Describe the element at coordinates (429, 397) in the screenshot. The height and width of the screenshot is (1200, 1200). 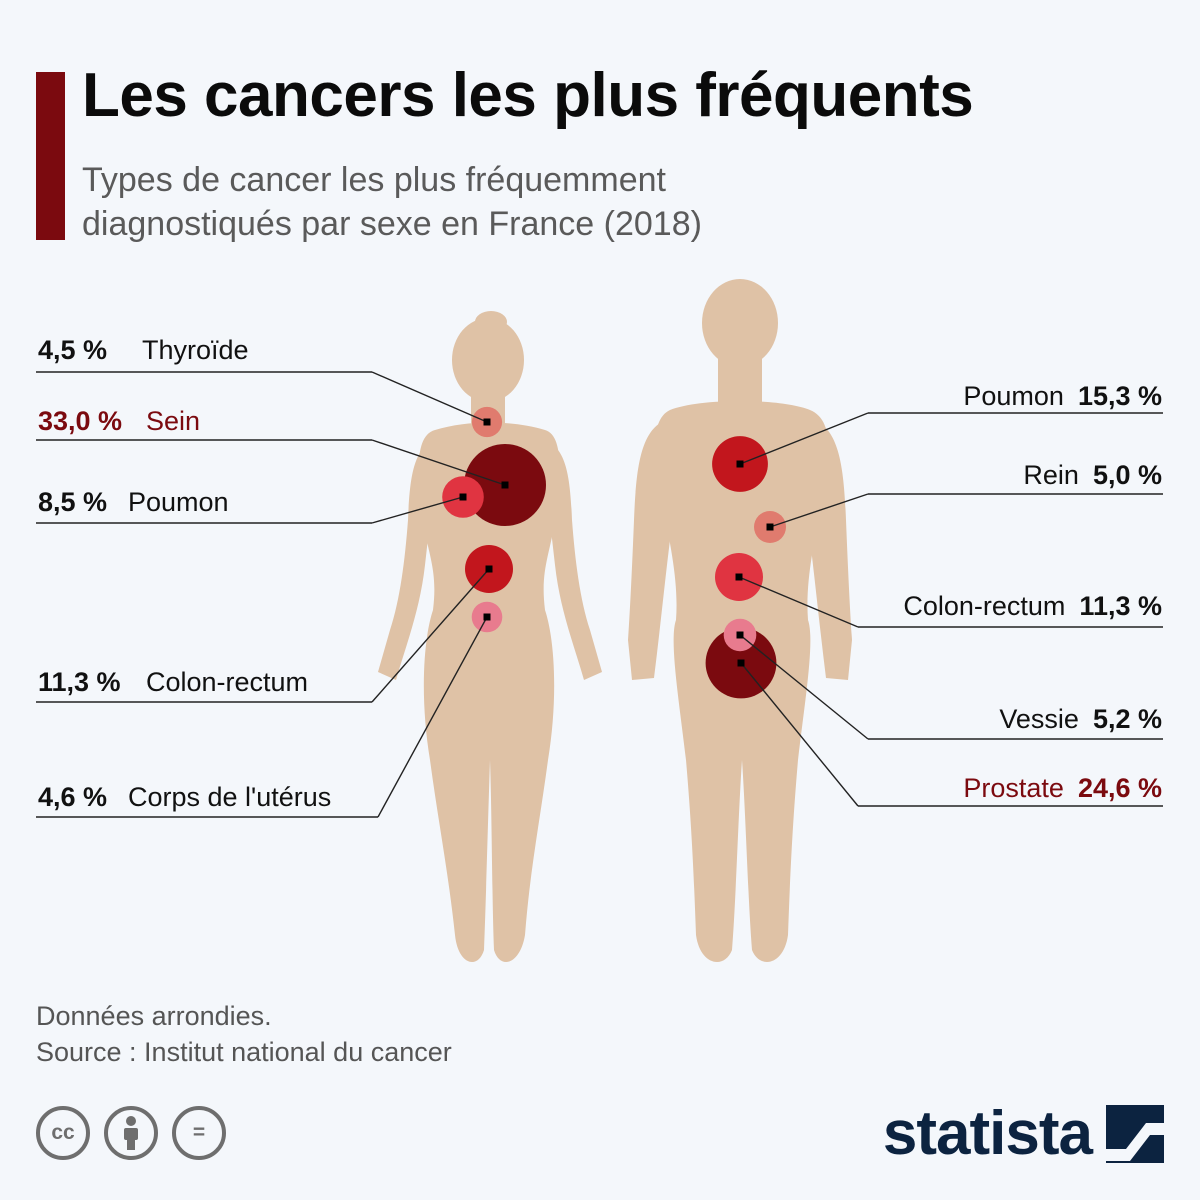
I see `leader-femmes-thyroide` at that location.